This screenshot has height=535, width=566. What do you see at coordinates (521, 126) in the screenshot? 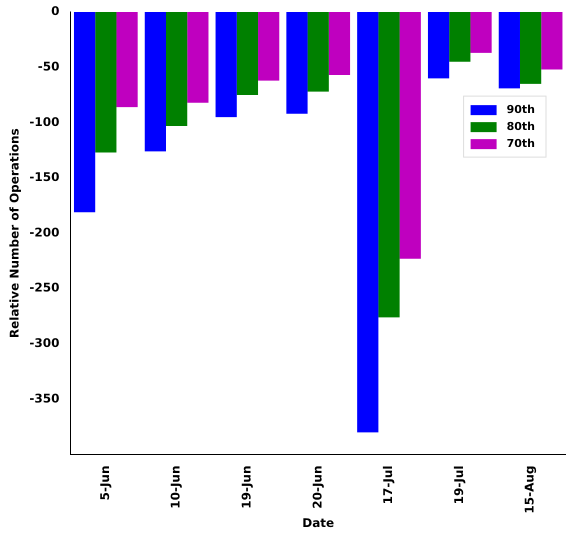
I see `legend-label: 80th` at bounding box center [521, 126].